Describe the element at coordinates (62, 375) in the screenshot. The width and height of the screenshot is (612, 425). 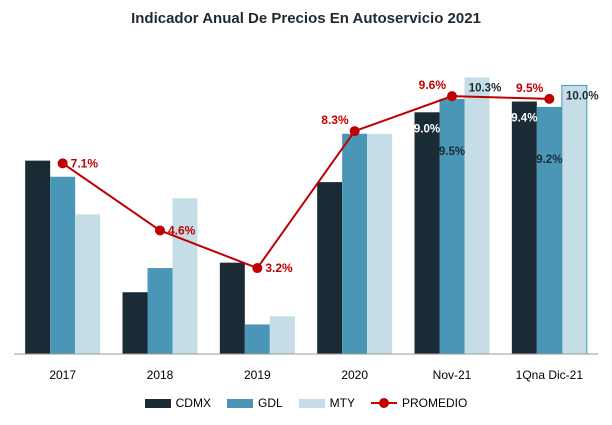
I see `x-tick-label-2017: 2017` at that location.